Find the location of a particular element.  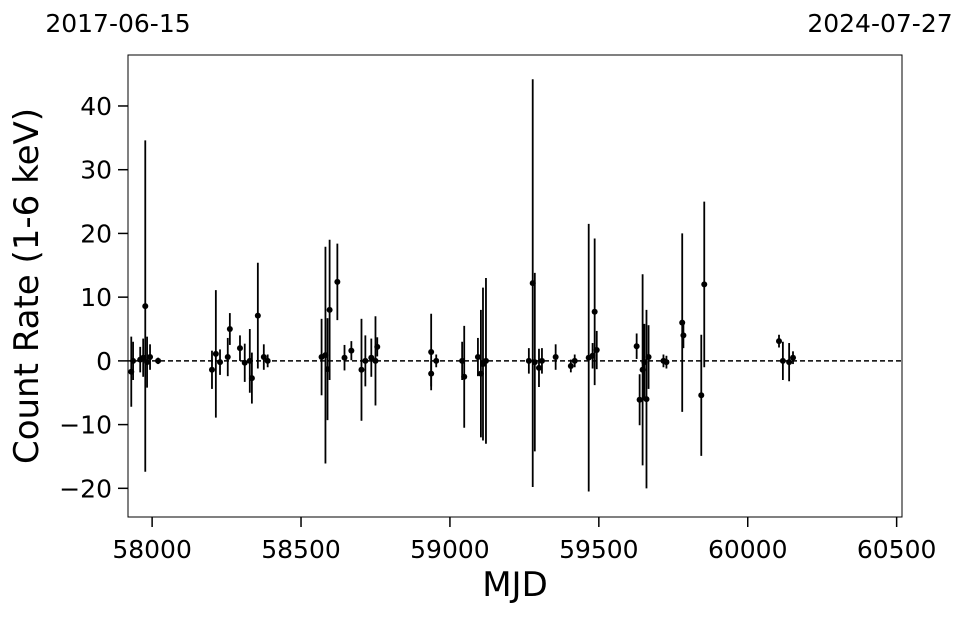

x-tick-label: 60500 is located at coordinates (897, 549).